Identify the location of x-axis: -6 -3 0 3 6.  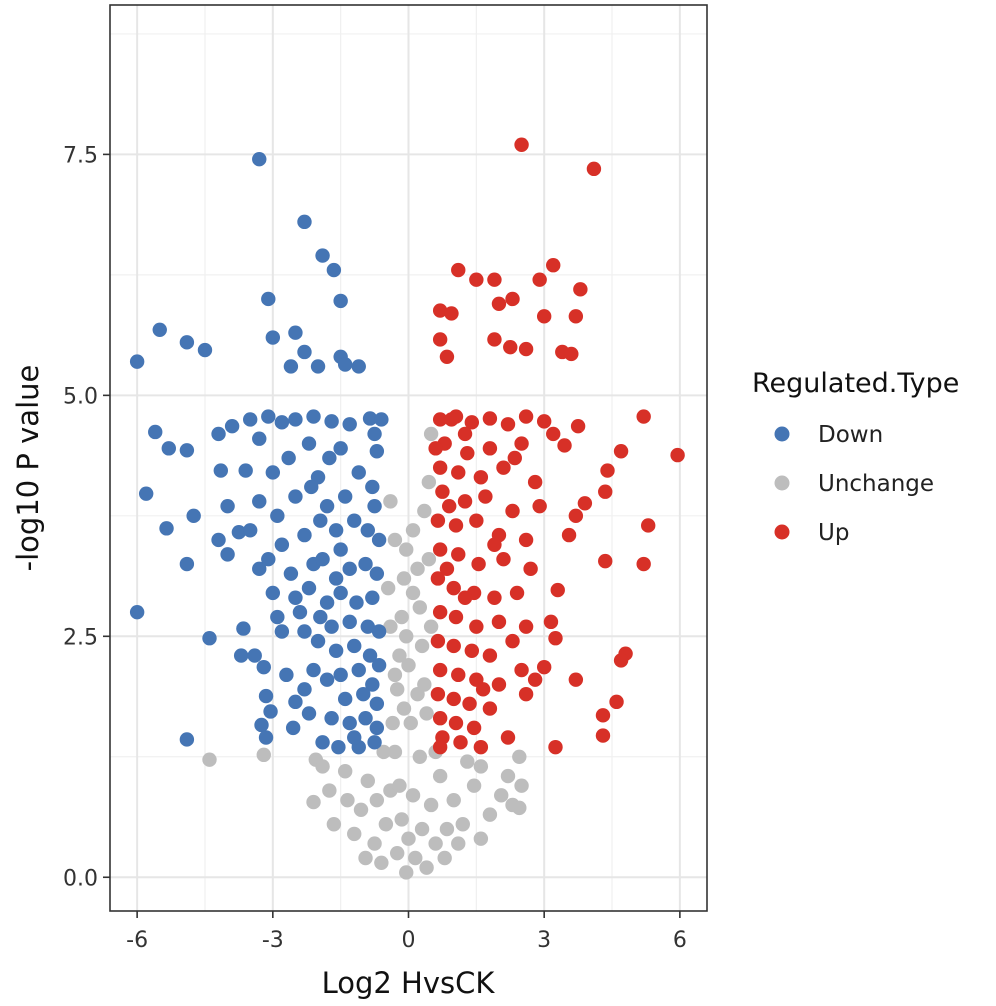
(406, 932).